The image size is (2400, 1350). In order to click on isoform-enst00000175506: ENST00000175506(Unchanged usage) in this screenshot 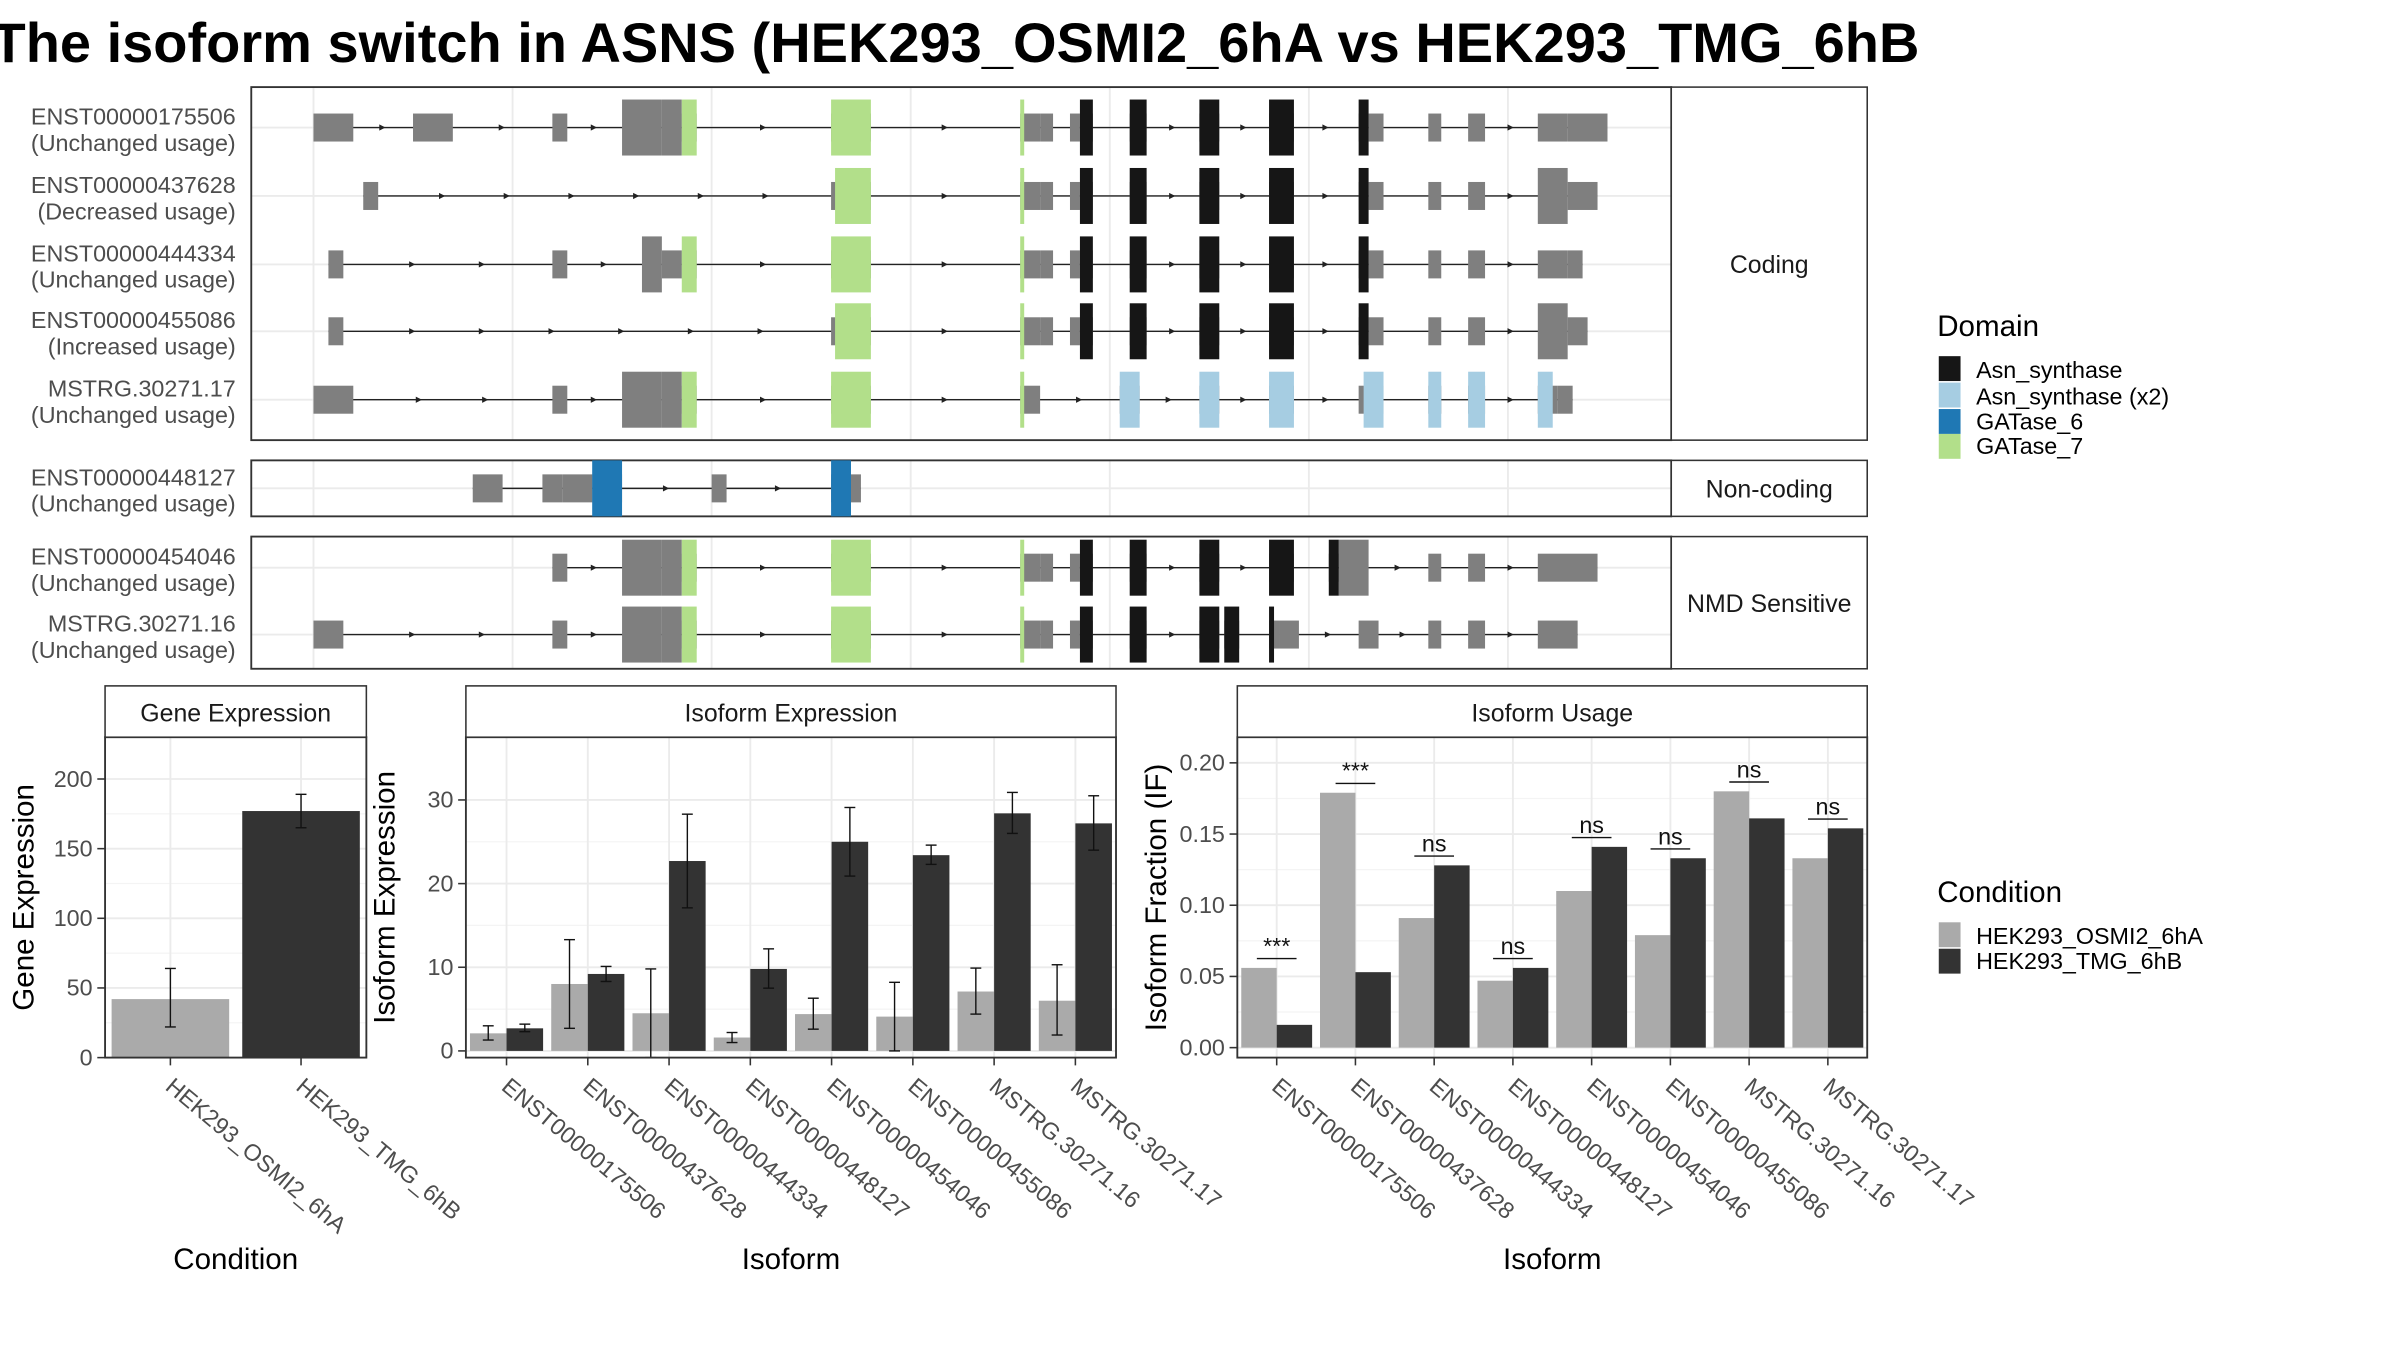, I will do `click(819, 127)`.